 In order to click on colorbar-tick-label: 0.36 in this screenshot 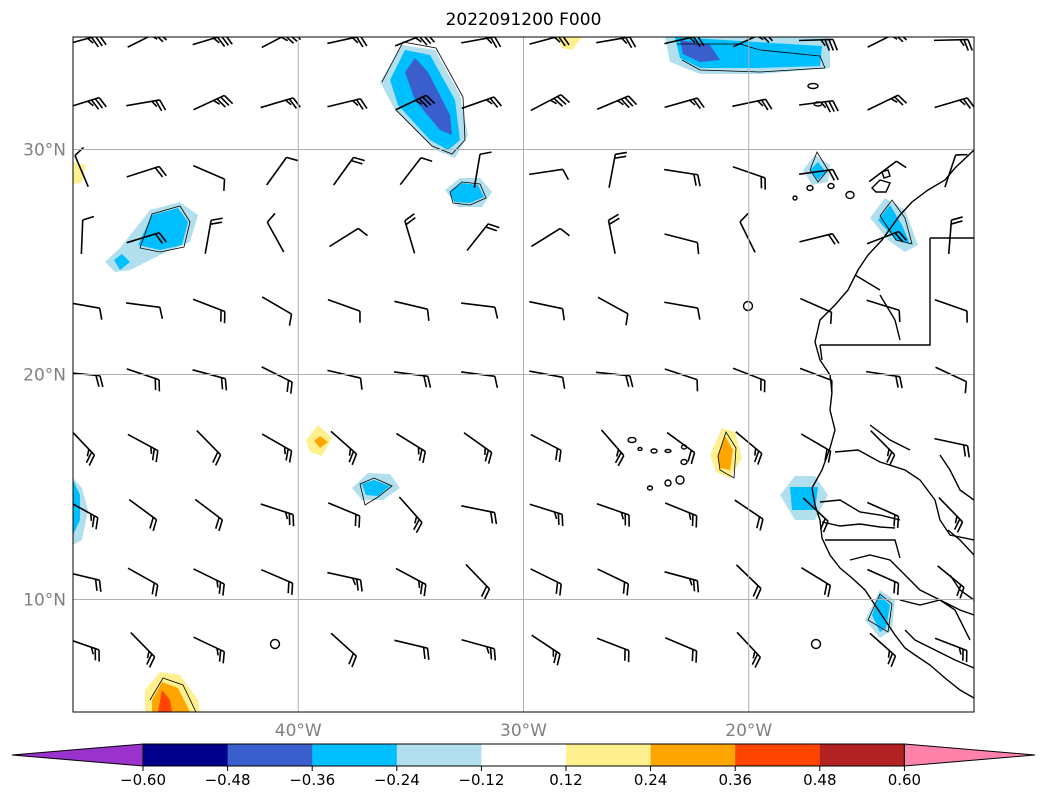, I will do `click(734, 780)`.